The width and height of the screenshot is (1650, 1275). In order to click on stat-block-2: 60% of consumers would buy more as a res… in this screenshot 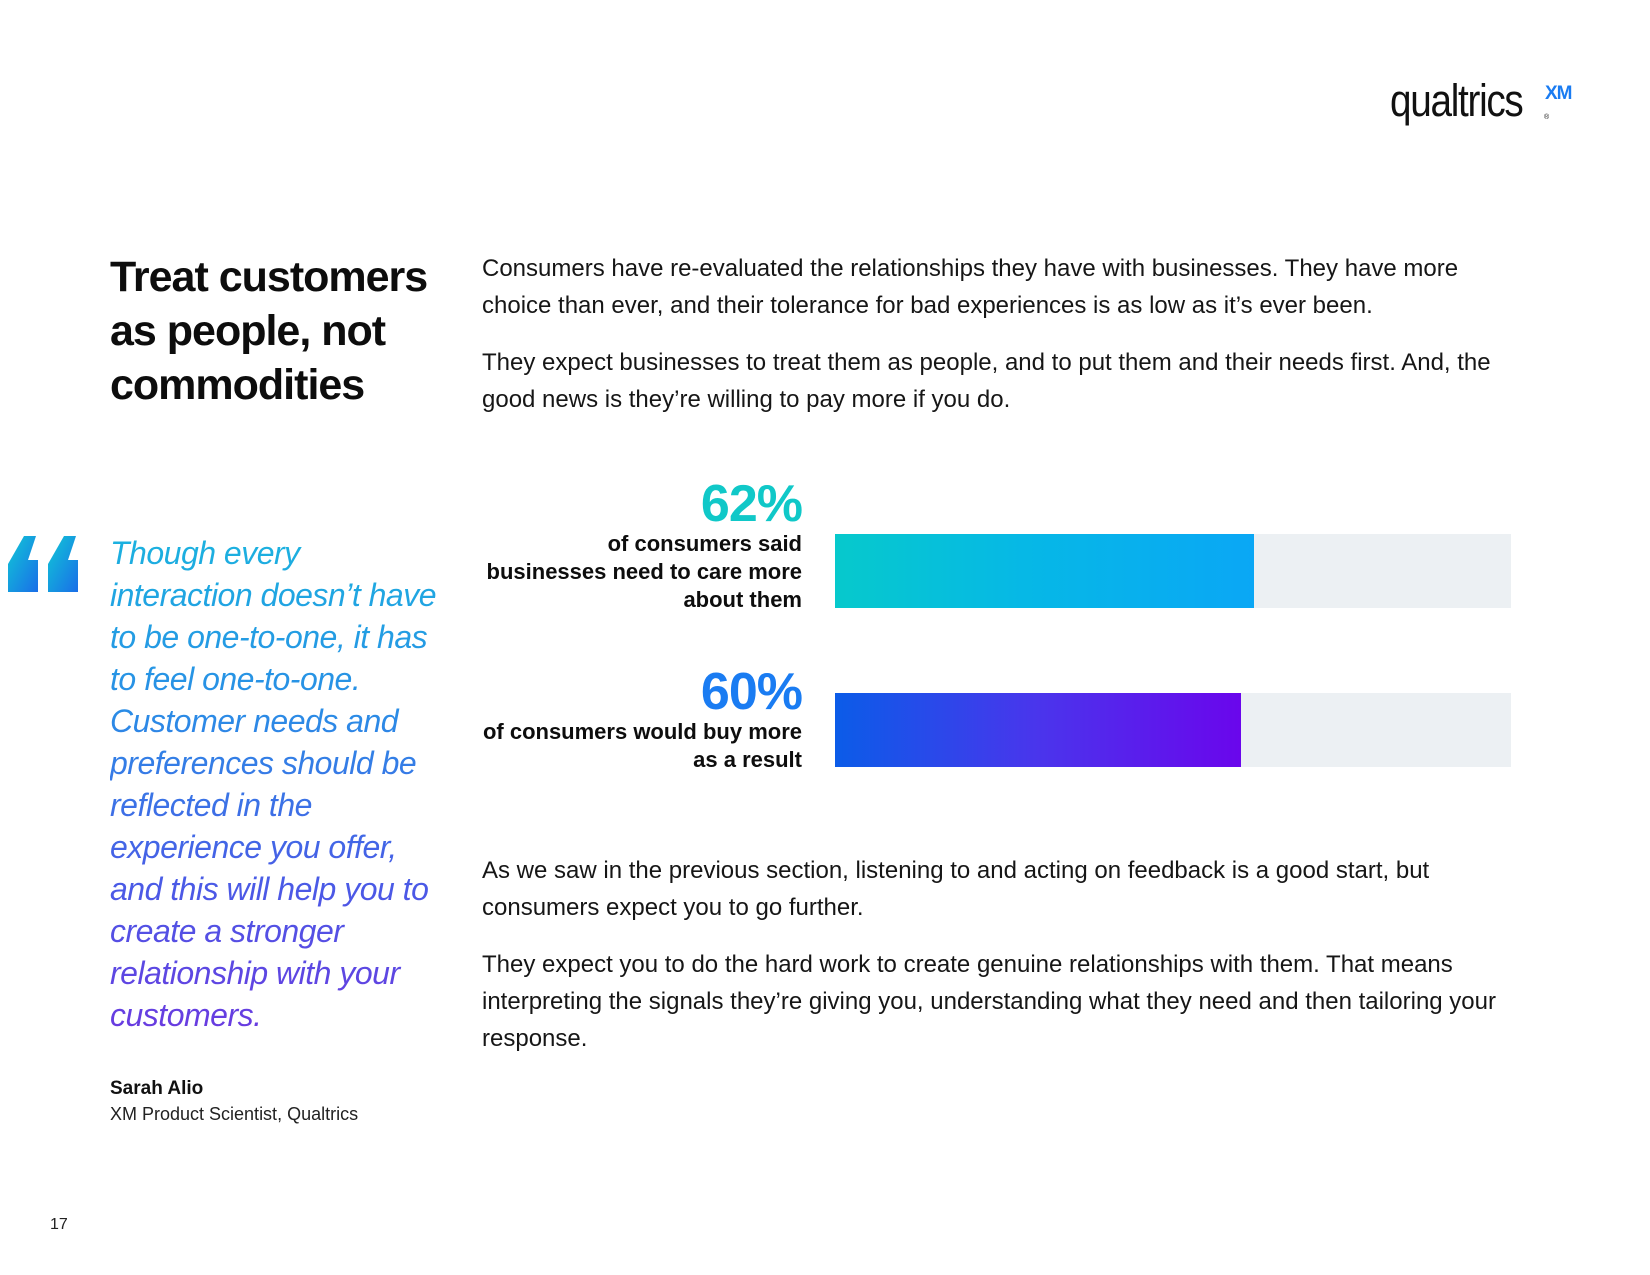, I will do `click(642, 718)`.